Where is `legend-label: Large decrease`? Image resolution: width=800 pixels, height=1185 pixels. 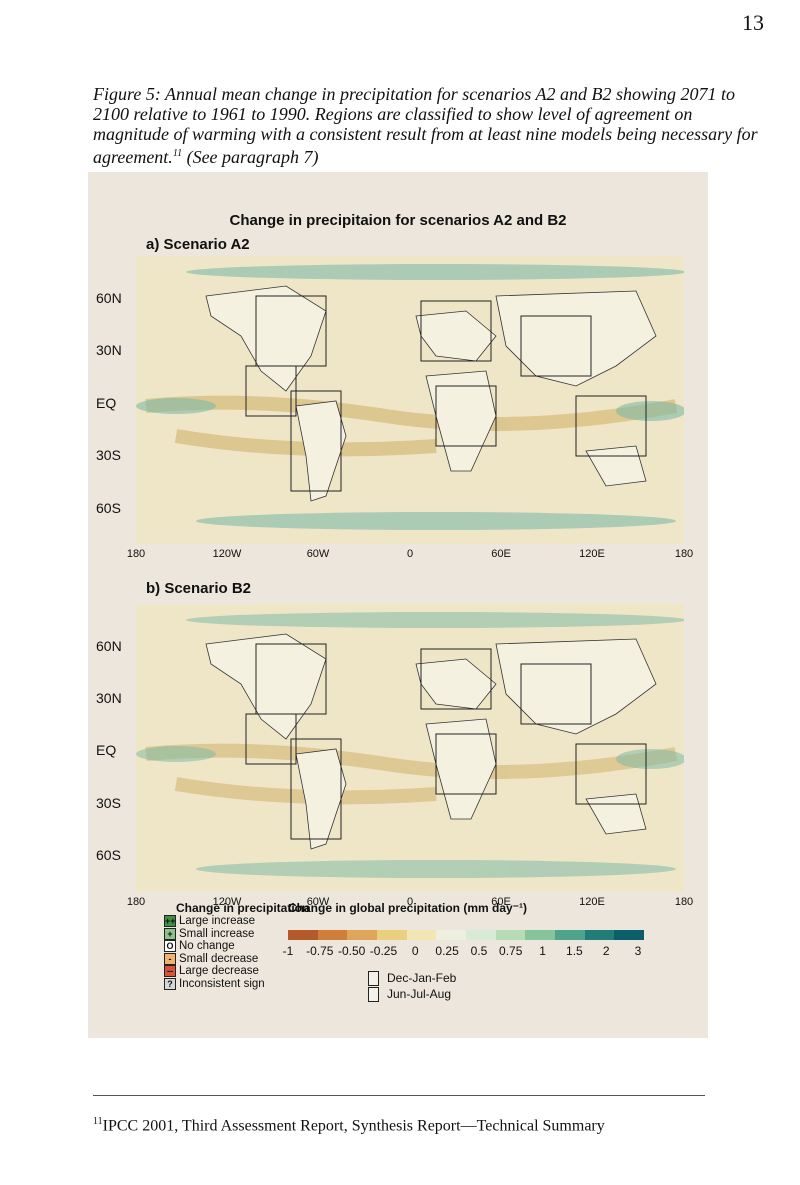
legend-label: Large decrease is located at coordinates (219, 971).